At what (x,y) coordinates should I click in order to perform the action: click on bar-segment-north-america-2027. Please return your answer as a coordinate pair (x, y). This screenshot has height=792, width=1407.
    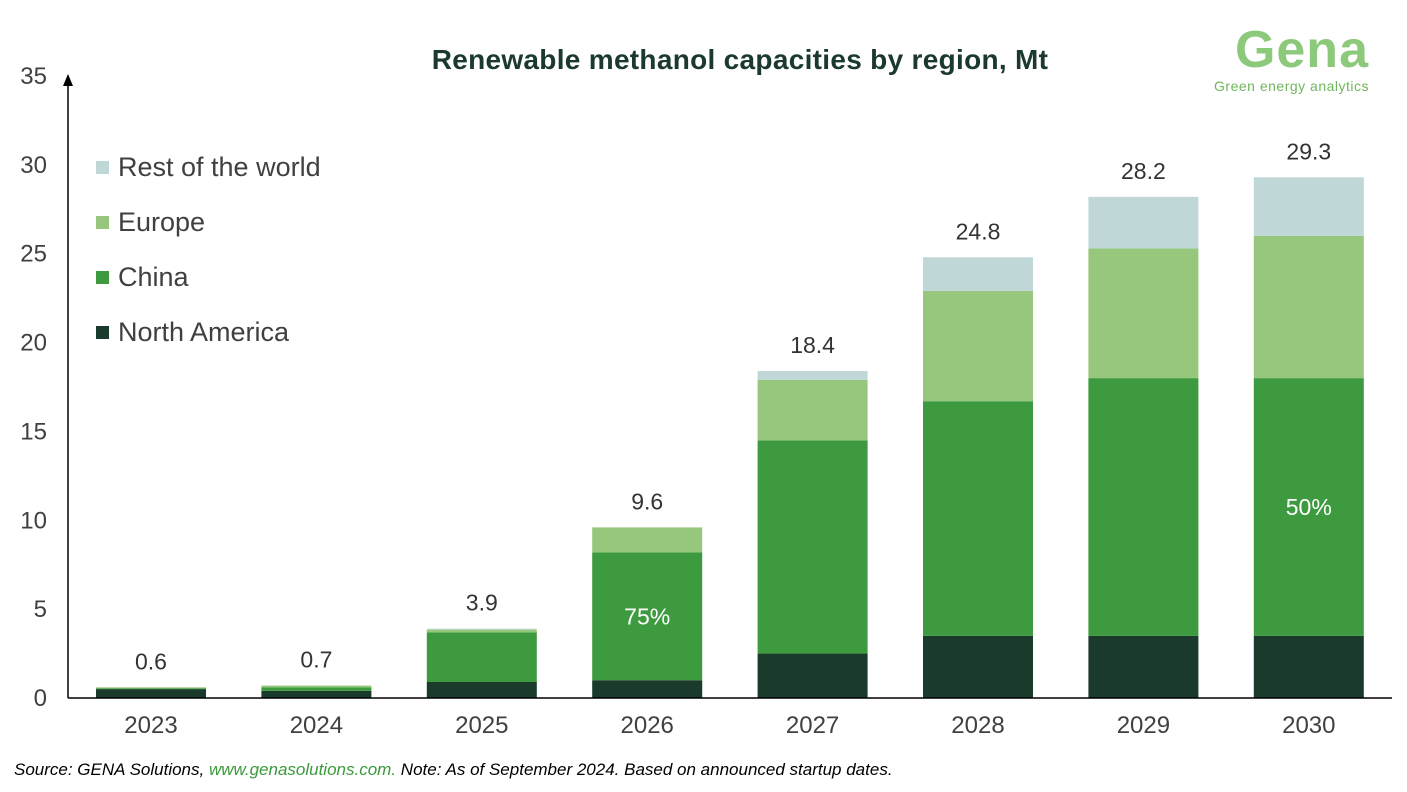
    Looking at the image, I should click on (812, 675).